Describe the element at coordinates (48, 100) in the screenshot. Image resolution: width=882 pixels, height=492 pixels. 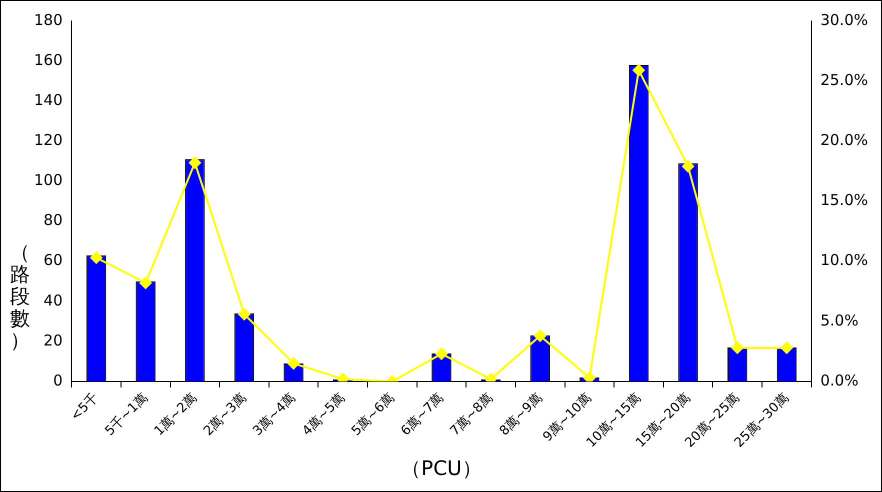
I see `y-tick-label: 140` at that location.